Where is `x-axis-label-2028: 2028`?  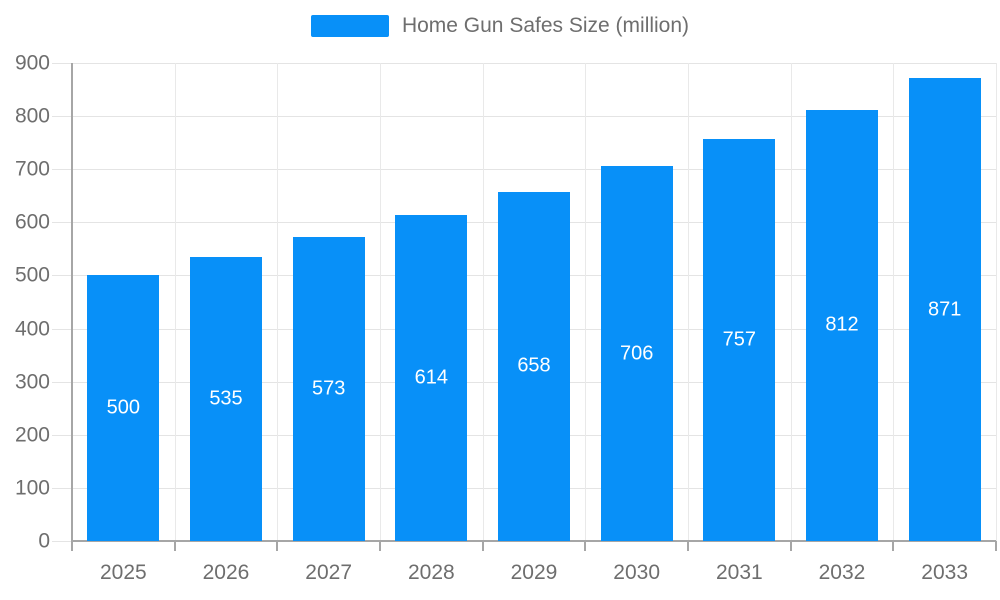
x-axis-label-2028: 2028 is located at coordinates (431, 572).